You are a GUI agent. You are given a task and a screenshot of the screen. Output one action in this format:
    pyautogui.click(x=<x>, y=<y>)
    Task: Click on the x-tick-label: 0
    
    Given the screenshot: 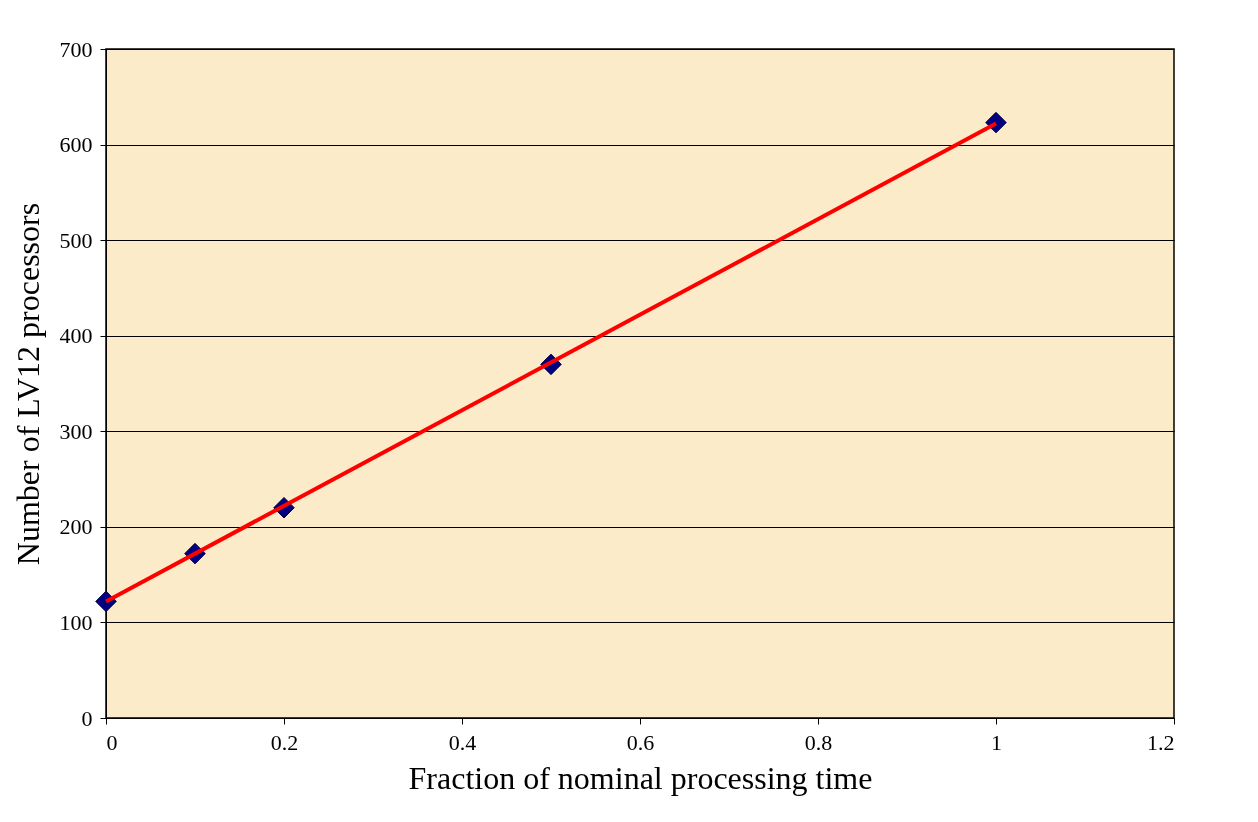 What is the action you would take?
    pyautogui.click(x=112, y=742)
    